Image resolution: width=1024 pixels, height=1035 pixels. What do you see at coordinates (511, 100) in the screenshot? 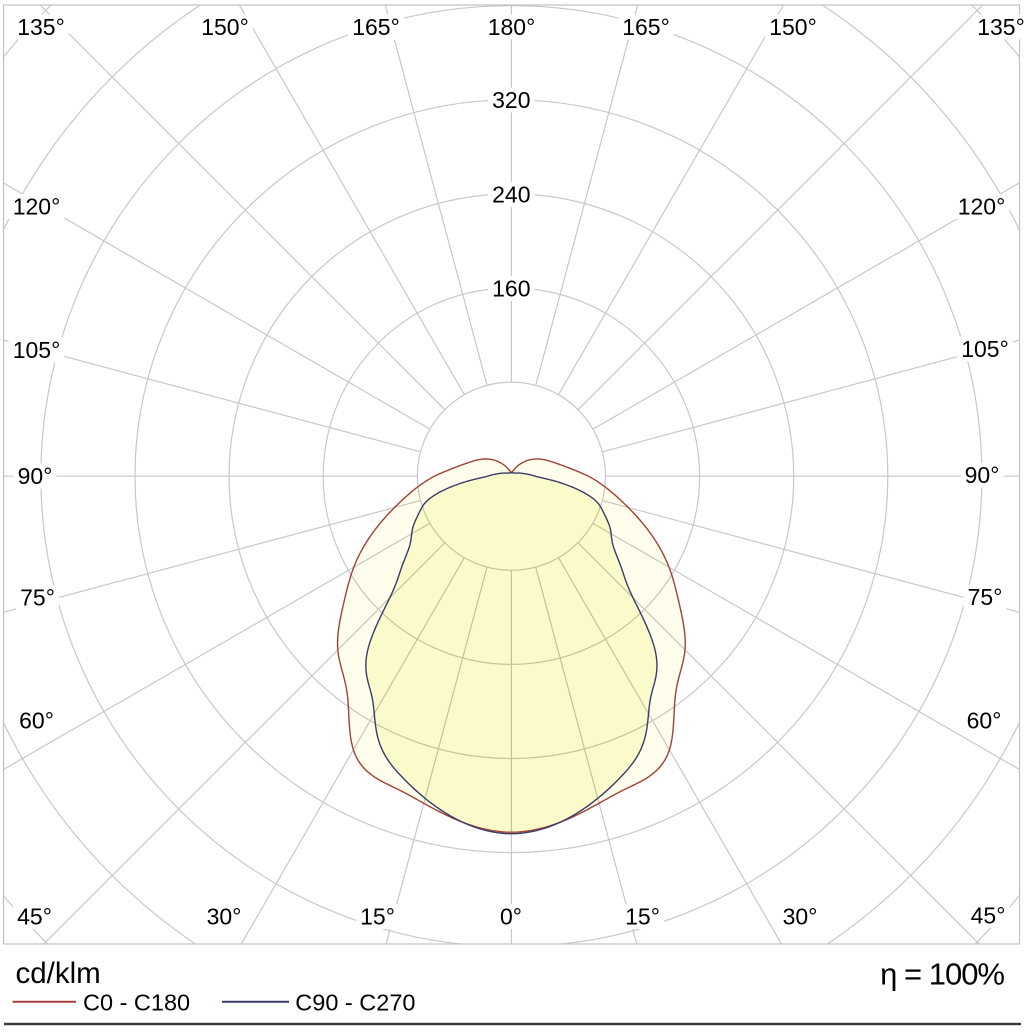
I see `svg-text: 320` at bounding box center [511, 100].